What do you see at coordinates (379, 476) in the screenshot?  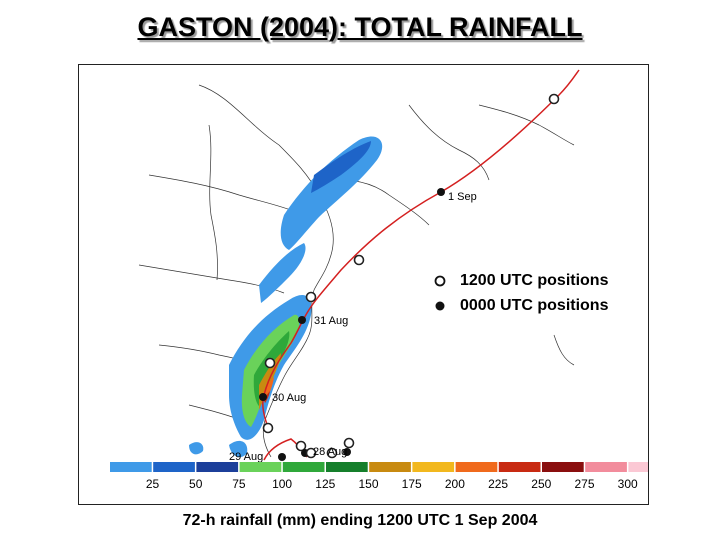 I see `color-scale-bar: 25 50 75 100 125 150 175 200 225 250 275 300` at bounding box center [379, 476].